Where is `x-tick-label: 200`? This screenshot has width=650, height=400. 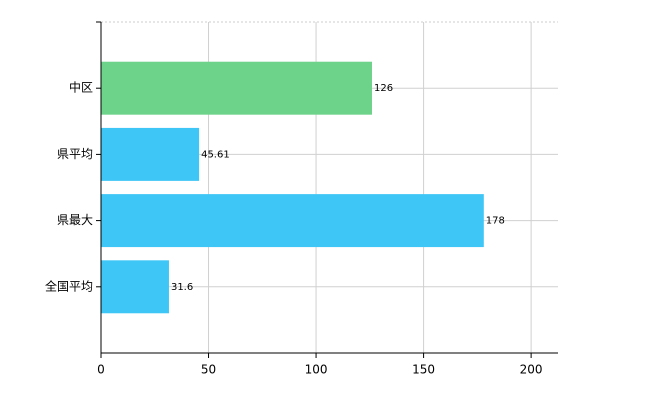 x-tick-label: 200 is located at coordinates (531, 370).